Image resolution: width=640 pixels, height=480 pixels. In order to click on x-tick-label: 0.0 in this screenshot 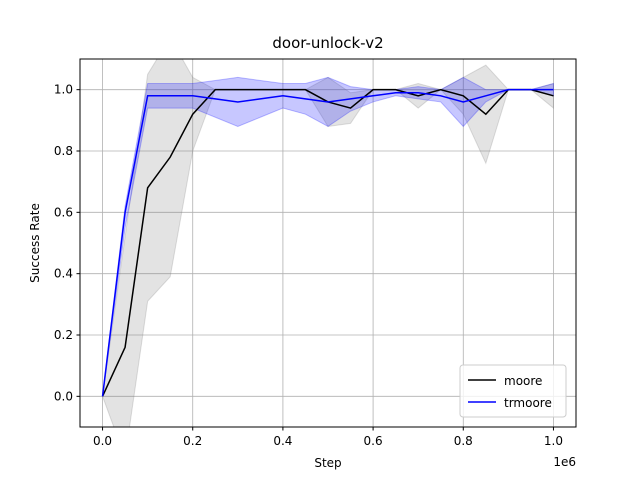, I will do `click(102, 441)`.